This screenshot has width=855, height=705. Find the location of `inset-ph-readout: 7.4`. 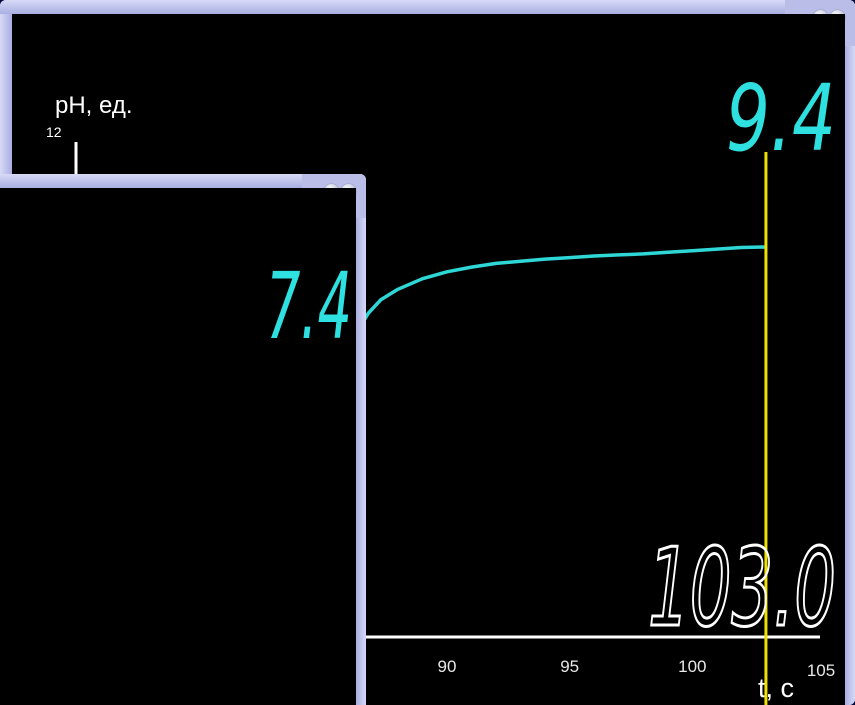

inset-ph-readout: 7.4 is located at coordinates (309, 306).